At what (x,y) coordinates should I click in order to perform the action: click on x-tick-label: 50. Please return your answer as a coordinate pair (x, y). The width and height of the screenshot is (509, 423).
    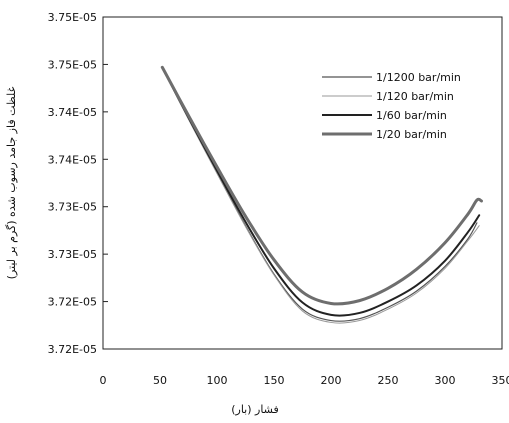
    Looking at the image, I should click on (160, 380).